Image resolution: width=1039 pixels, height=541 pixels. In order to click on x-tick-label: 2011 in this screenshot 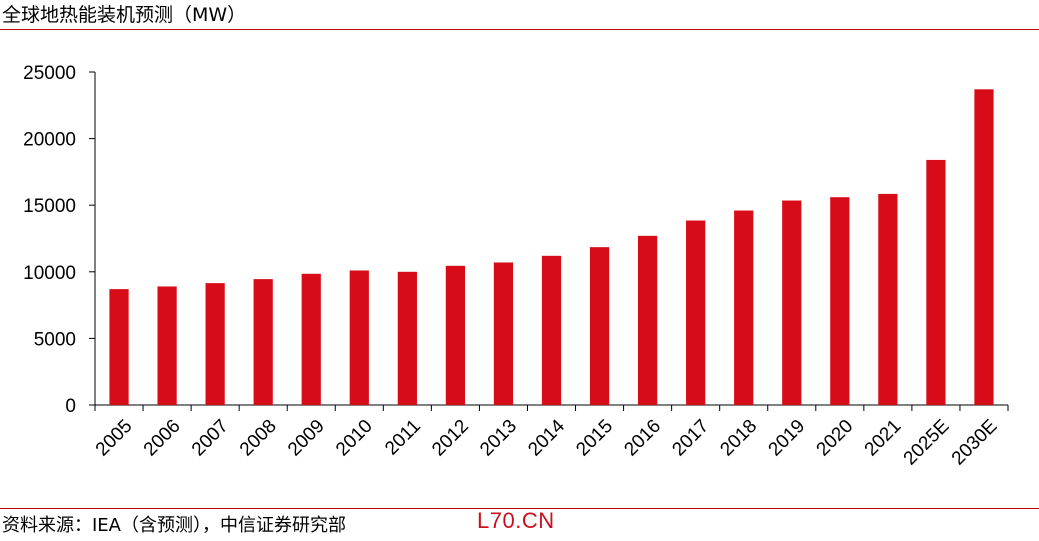, I will do `click(403, 438)`.